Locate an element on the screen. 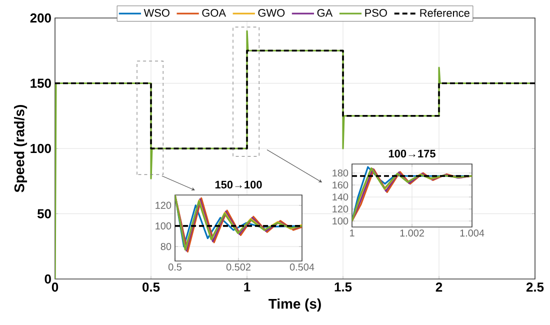 The image size is (550, 325). legend-label: GOA is located at coordinates (214, 13).